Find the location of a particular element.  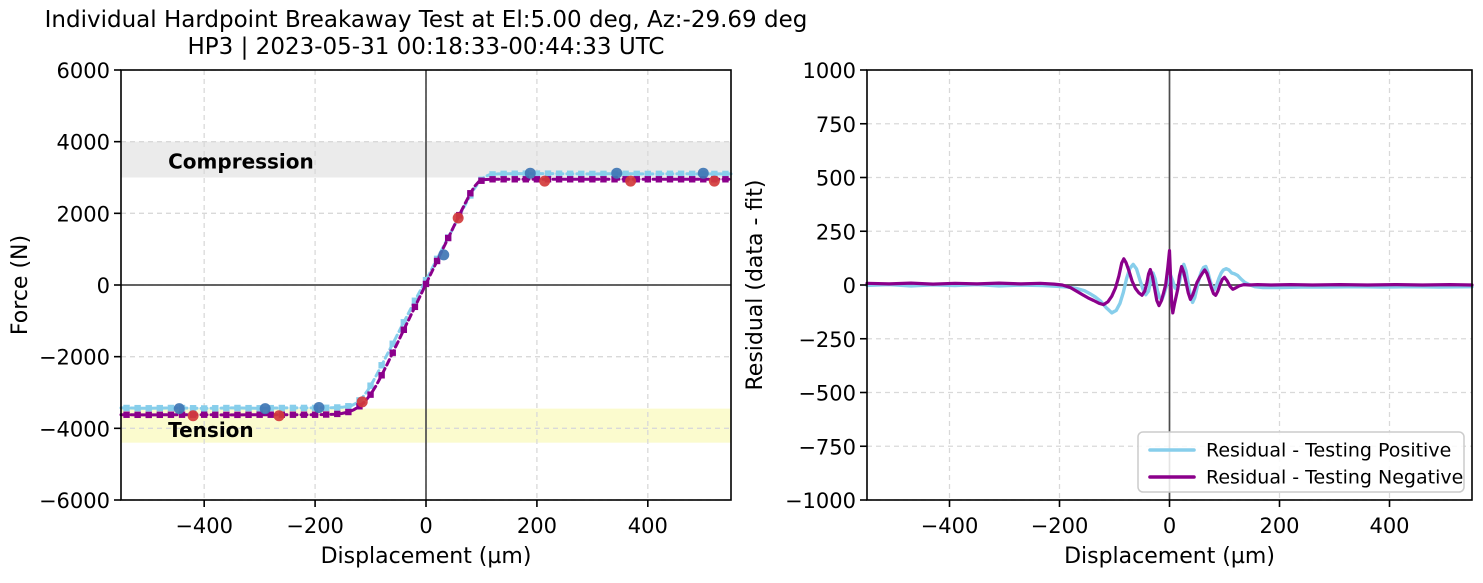

y-tick-label: −1000 is located at coordinates (820, 501).